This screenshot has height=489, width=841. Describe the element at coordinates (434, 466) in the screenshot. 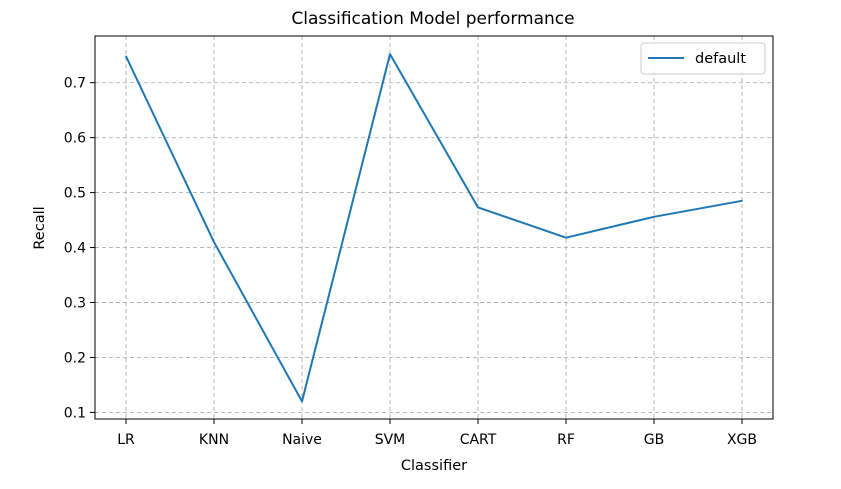

I see `x-axis-label: Classifier` at that location.